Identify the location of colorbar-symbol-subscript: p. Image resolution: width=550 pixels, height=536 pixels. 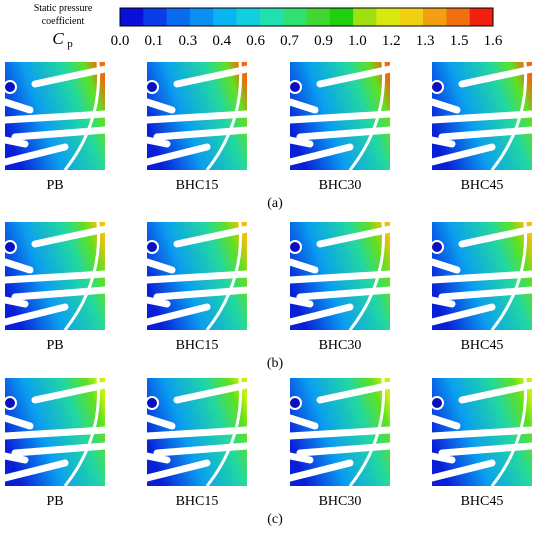
(70, 44).